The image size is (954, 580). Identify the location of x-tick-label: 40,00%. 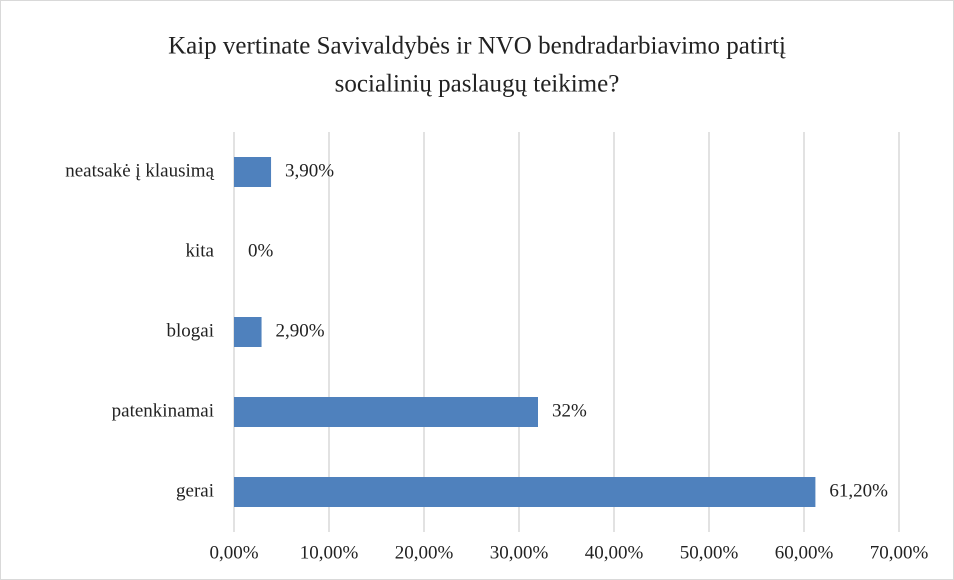
(614, 552).